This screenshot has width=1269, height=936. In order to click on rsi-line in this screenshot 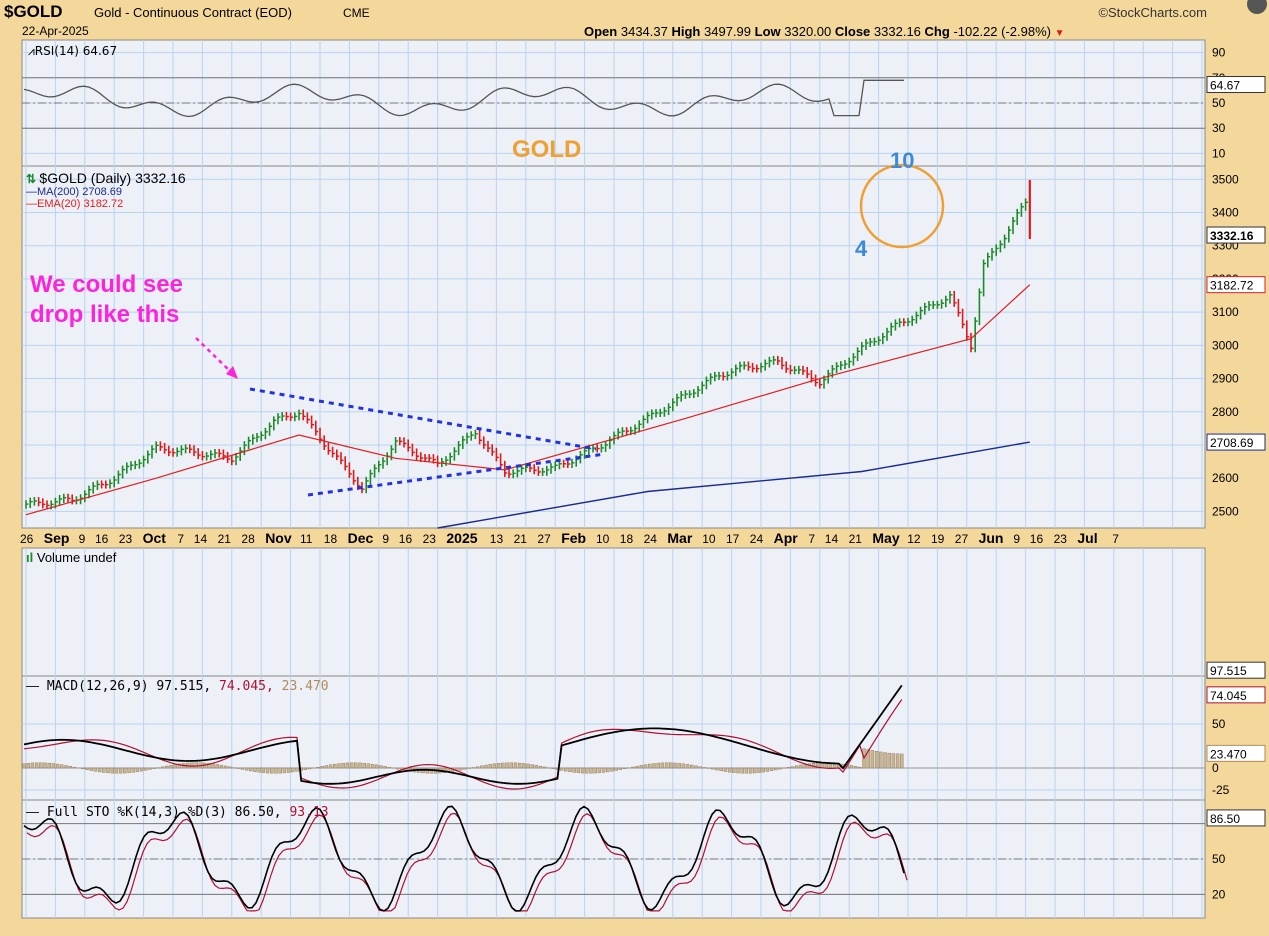, I will do `click(463, 98)`.